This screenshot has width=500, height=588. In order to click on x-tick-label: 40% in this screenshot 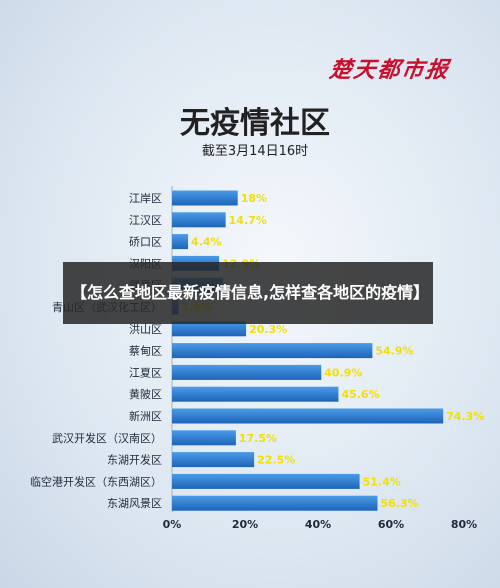, I will do `click(318, 524)`.